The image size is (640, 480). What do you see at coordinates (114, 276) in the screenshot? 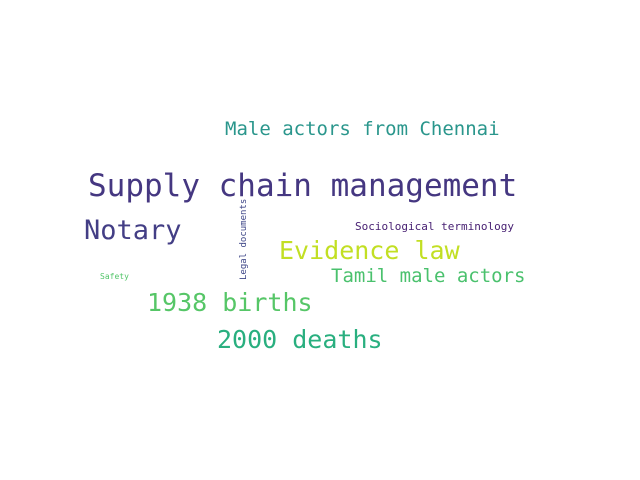
I see `word-safety: Safety` at bounding box center [114, 276].